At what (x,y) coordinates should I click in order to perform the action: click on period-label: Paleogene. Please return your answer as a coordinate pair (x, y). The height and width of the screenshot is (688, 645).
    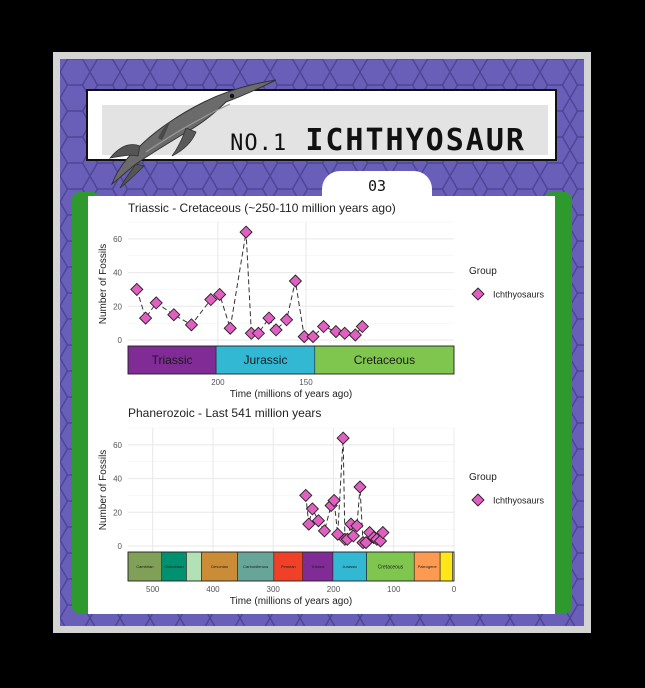
    Looking at the image, I should click on (428, 566).